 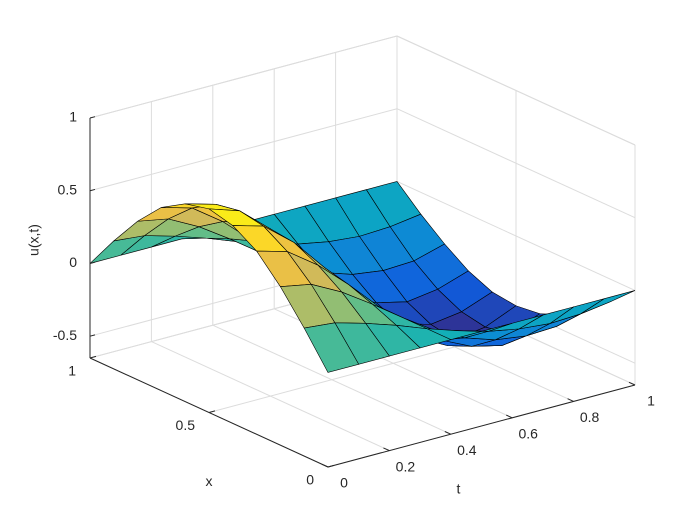 What do you see at coordinates (209, 481) in the screenshot?
I see `x-axis-label: x` at bounding box center [209, 481].